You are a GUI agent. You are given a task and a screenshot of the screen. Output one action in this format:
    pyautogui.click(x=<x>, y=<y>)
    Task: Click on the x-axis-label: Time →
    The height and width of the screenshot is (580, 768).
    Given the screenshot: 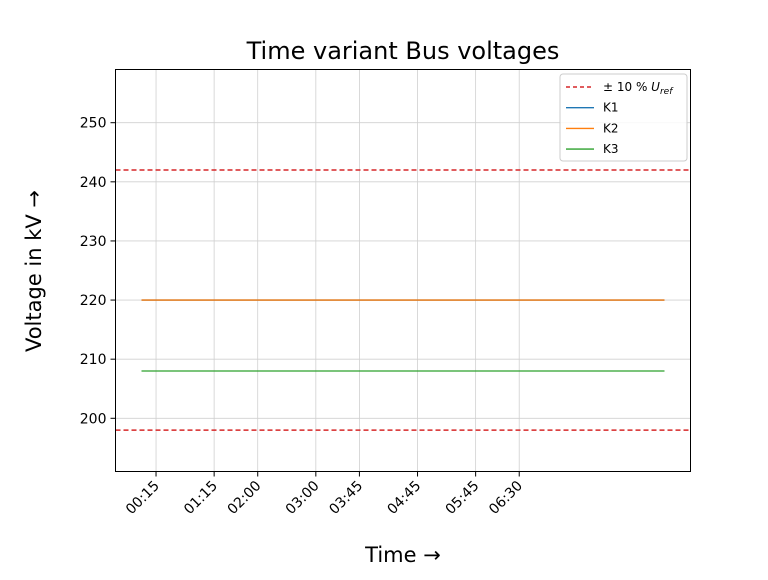 What is the action you would take?
    pyautogui.click(x=402, y=555)
    